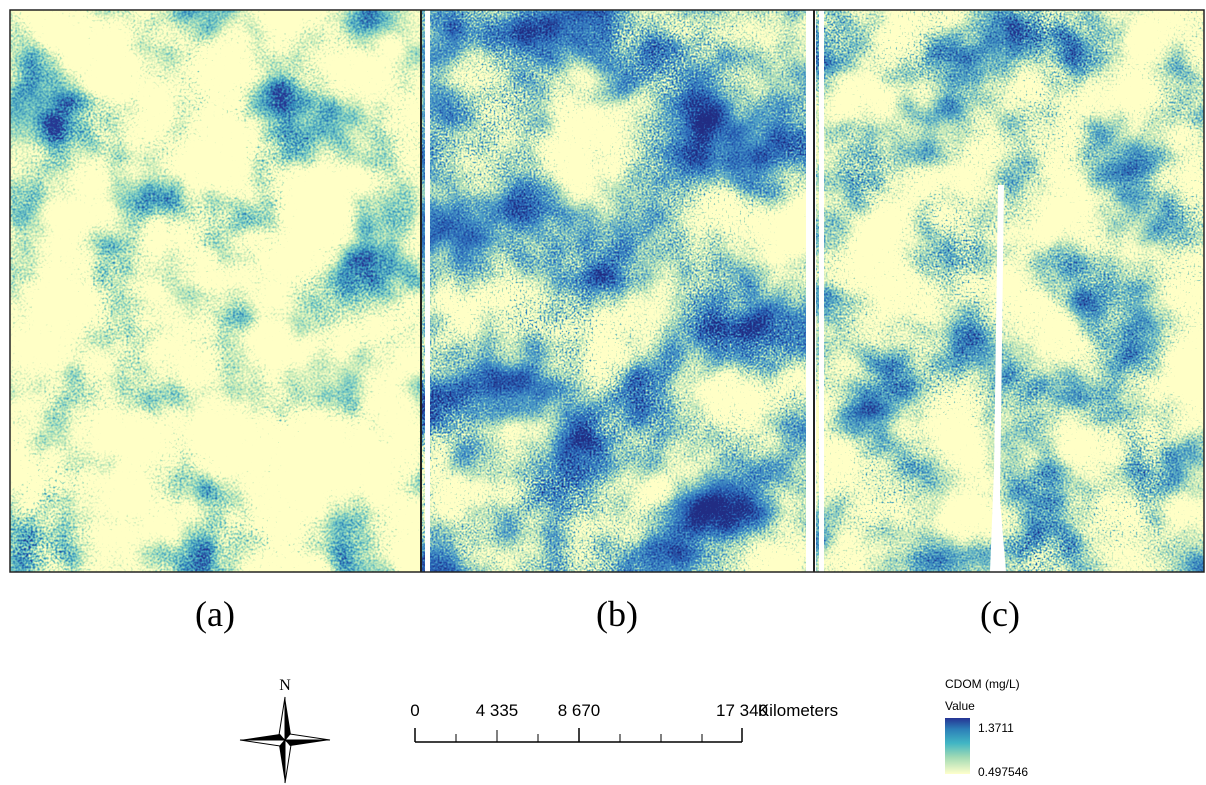 The width and height of the screenshot is (1206, 785). Describe the element at coordinates (996, 728) in the screenshot. I see `legend-max: 1.3711` at that location.